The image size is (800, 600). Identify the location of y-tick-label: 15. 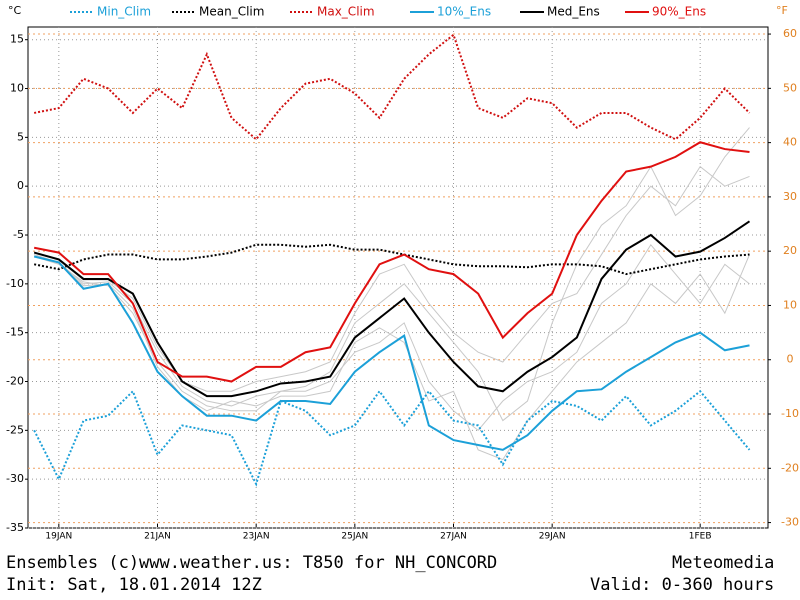
(17, 39).